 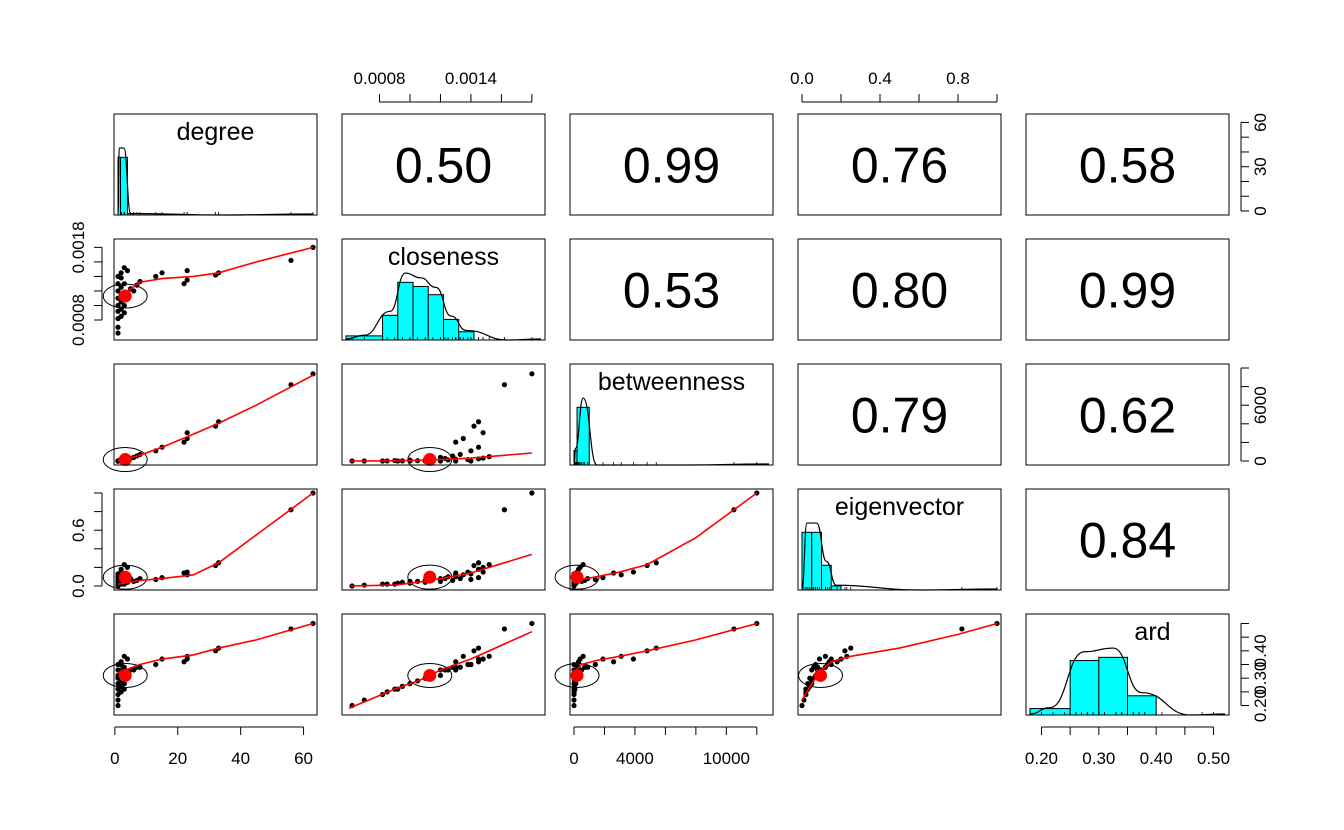 What do you see at coordinates (1260, 166) in the screenshot?
I see `axis-tick-label-right-degree-3: 30` at bounding box center [1260, 166].